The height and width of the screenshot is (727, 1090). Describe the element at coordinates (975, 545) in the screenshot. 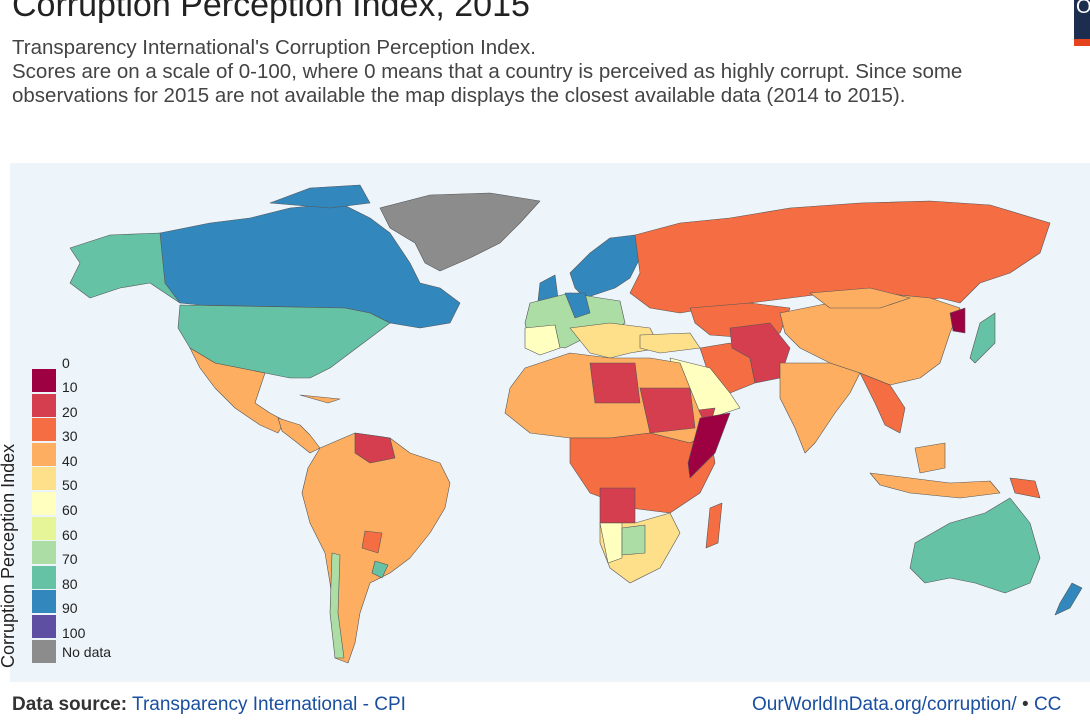

I see `country-australia` at that location.